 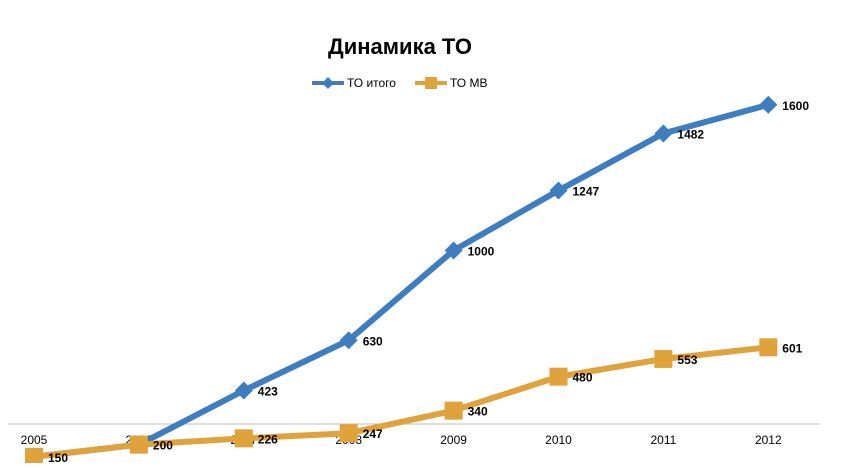 I want to click on data-label-0-7: 1600, so click(x=795, y=106).